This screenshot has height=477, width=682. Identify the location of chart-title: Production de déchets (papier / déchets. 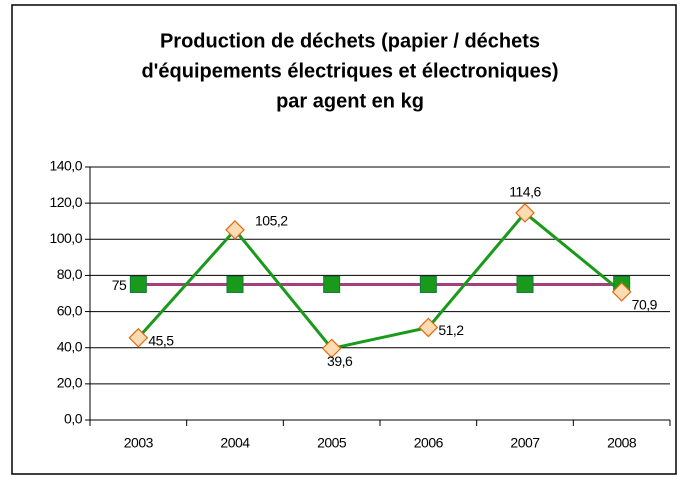
(350, 41).